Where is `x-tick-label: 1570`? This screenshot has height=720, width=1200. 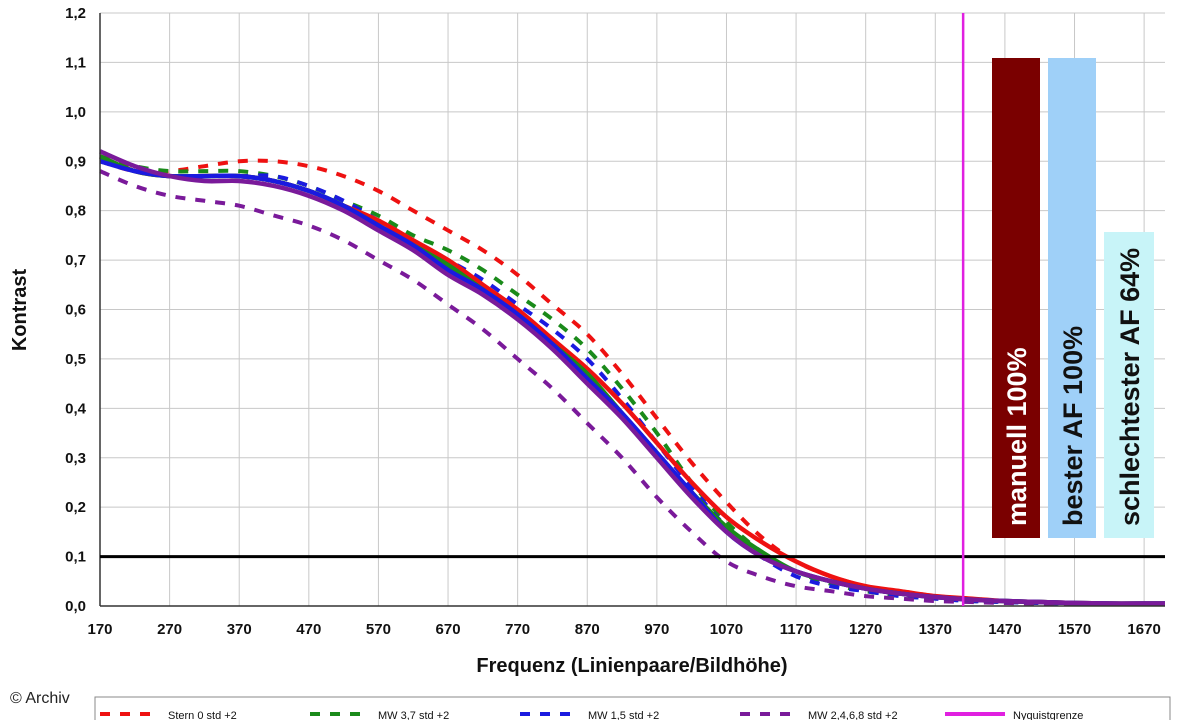
x-tick-label: 1570 is located at coordinates (1074, 629).